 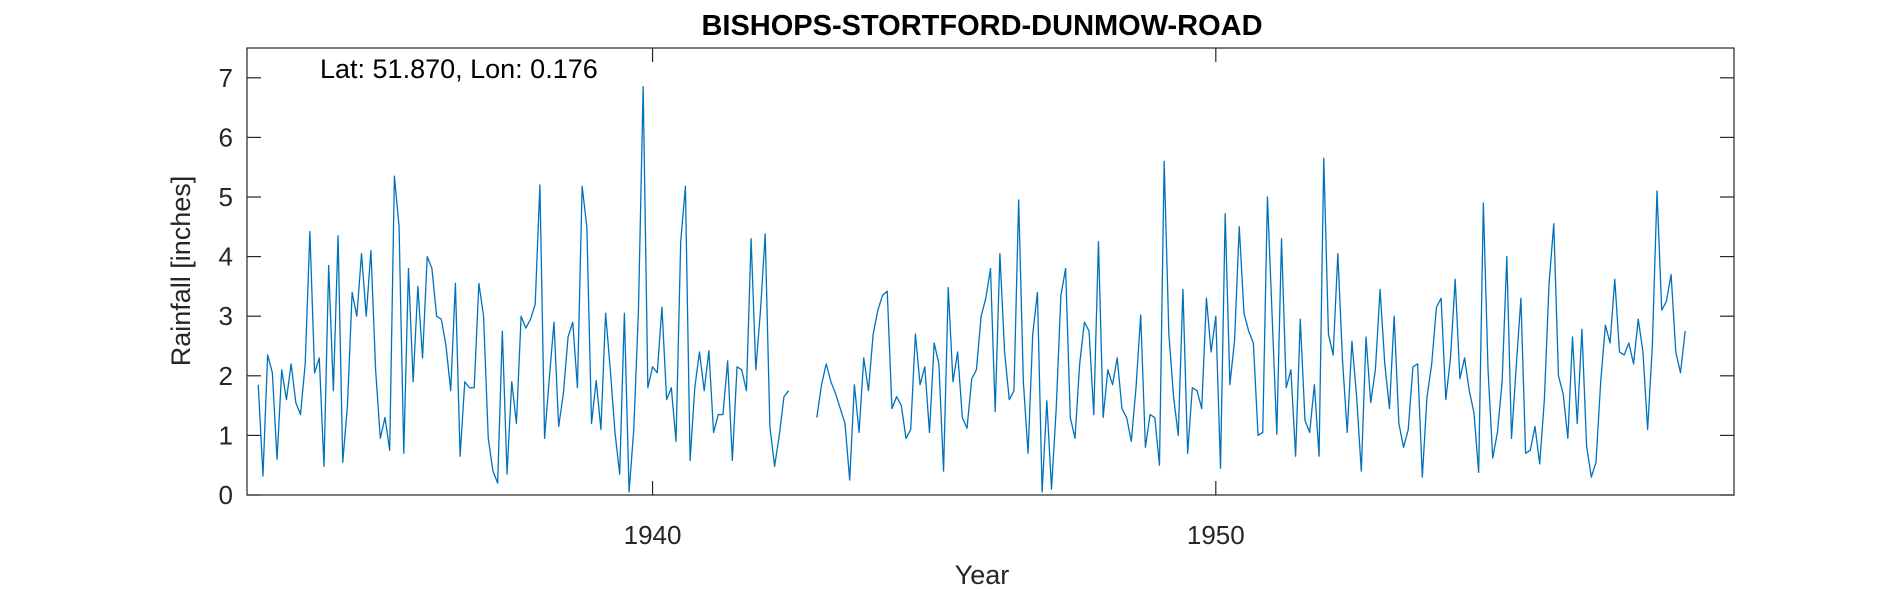 I want to click on y-tick-label: 1, so click(x=226, y=435).